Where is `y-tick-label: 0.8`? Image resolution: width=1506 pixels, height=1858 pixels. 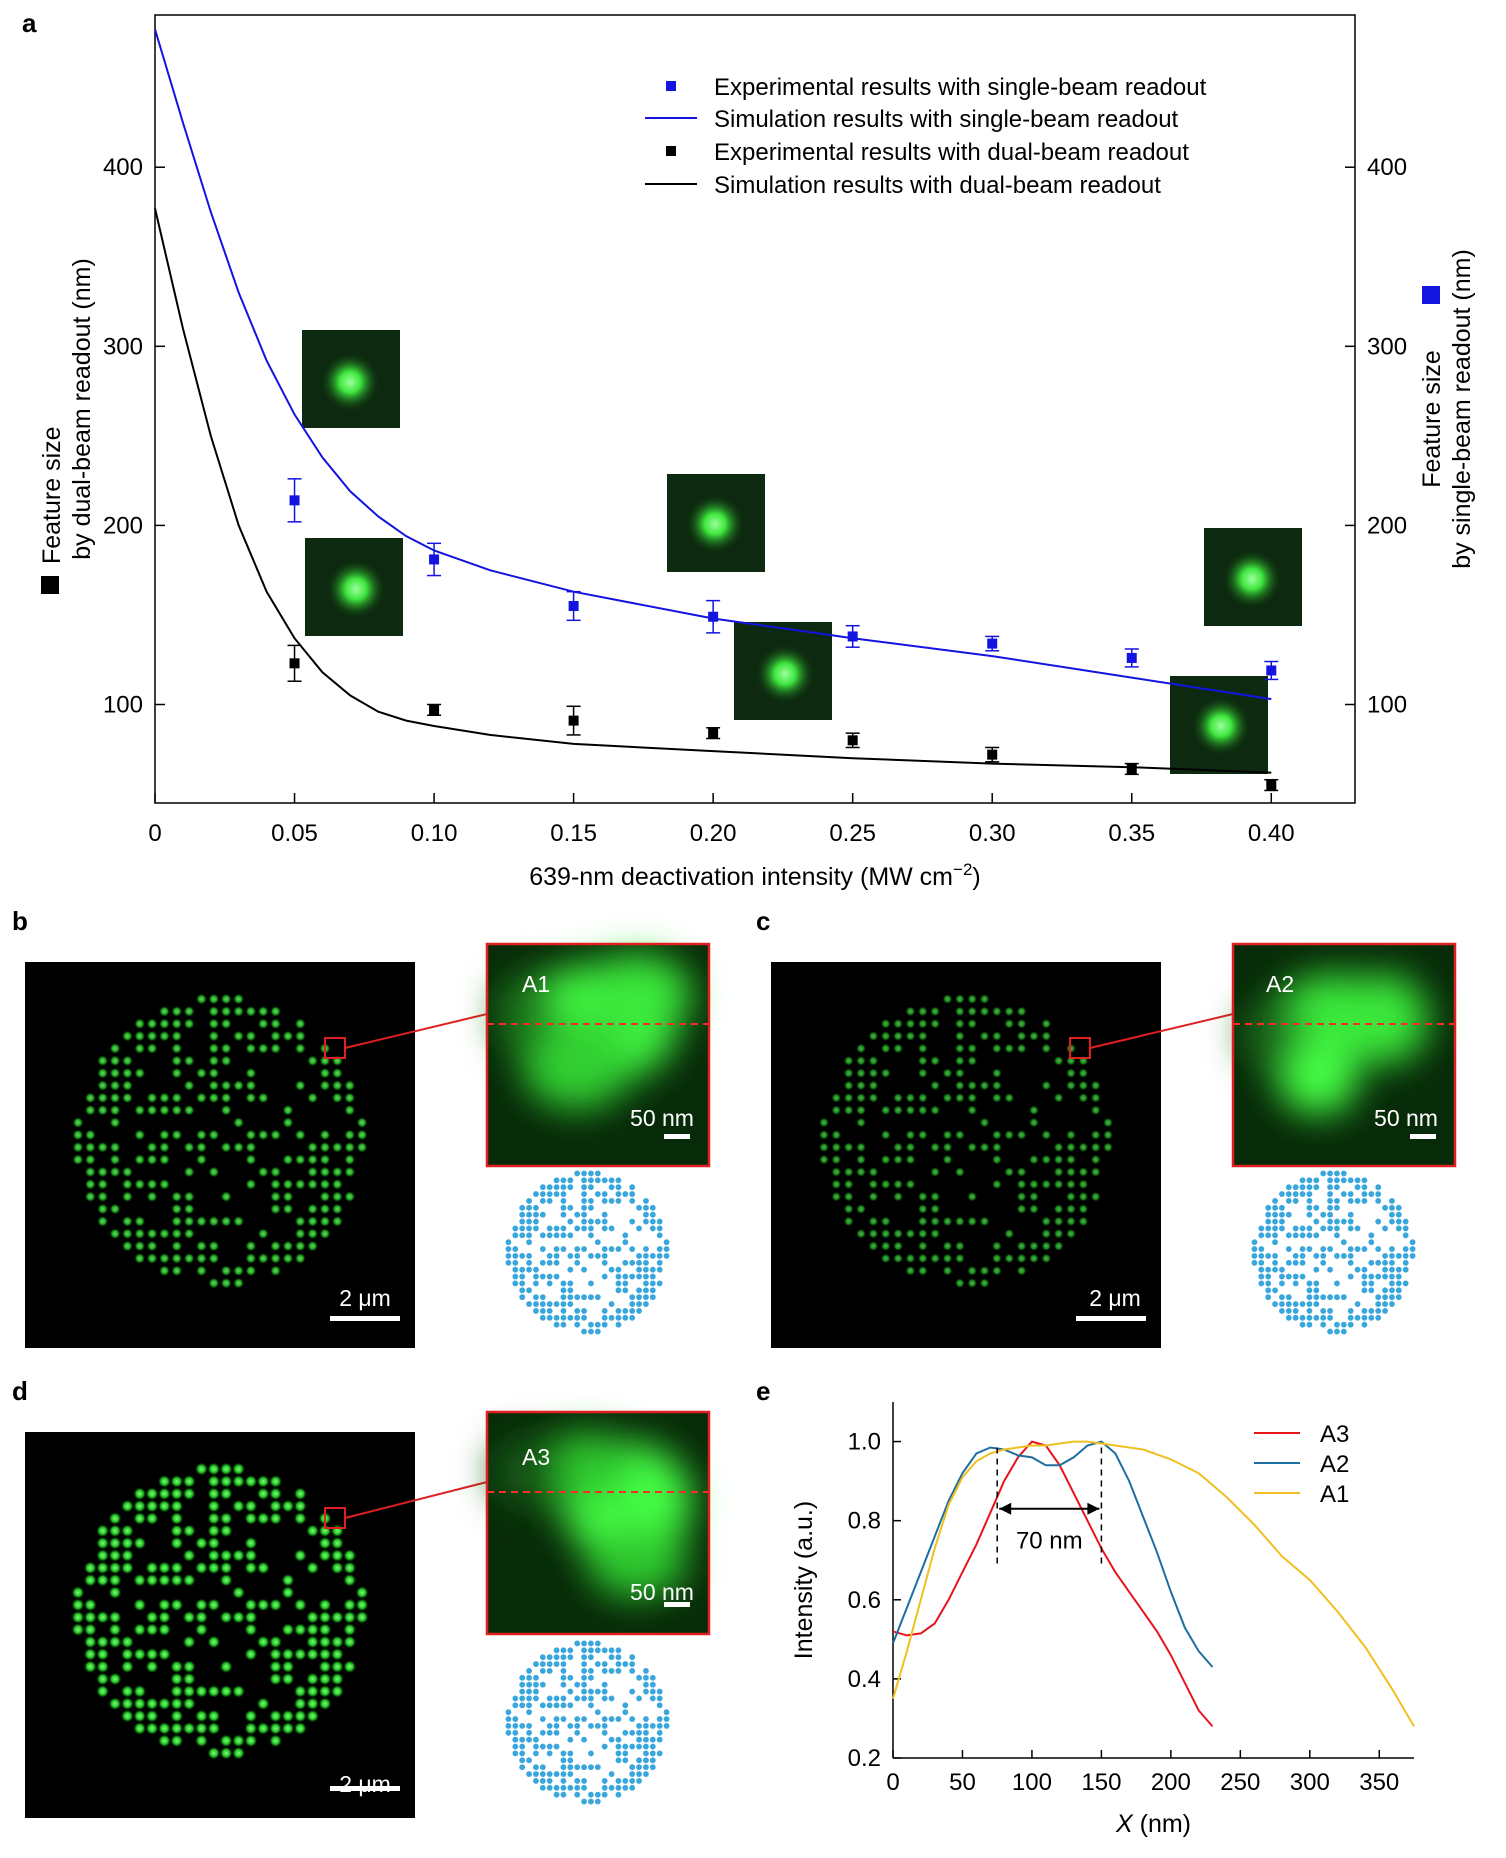
y-tick-label: 0.8 is located at coordinates (864, 1521).